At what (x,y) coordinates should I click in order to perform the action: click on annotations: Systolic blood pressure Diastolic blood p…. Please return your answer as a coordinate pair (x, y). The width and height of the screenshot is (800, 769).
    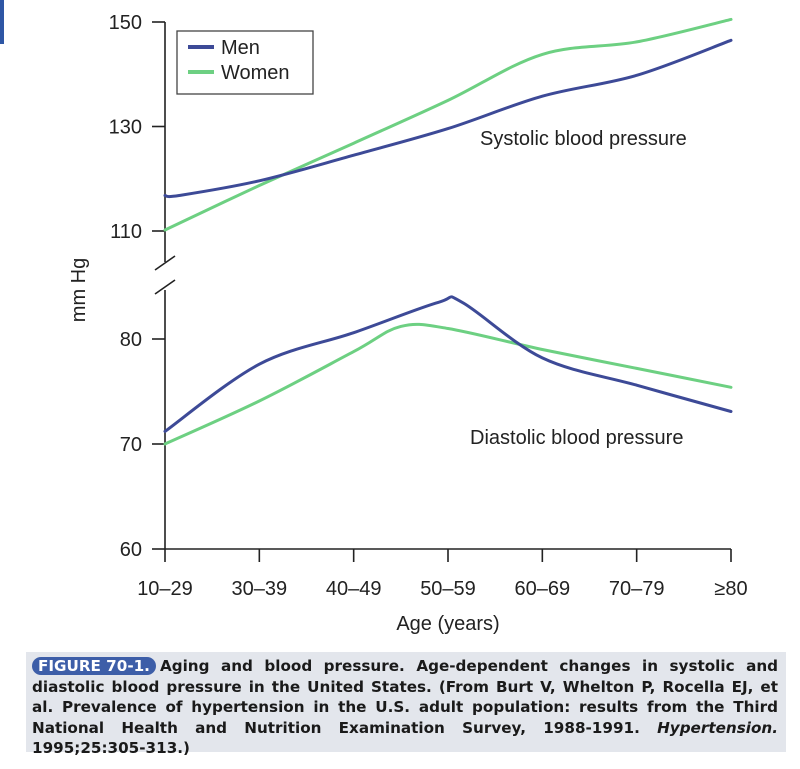
    Looking at the image, I should click on (578, 288).